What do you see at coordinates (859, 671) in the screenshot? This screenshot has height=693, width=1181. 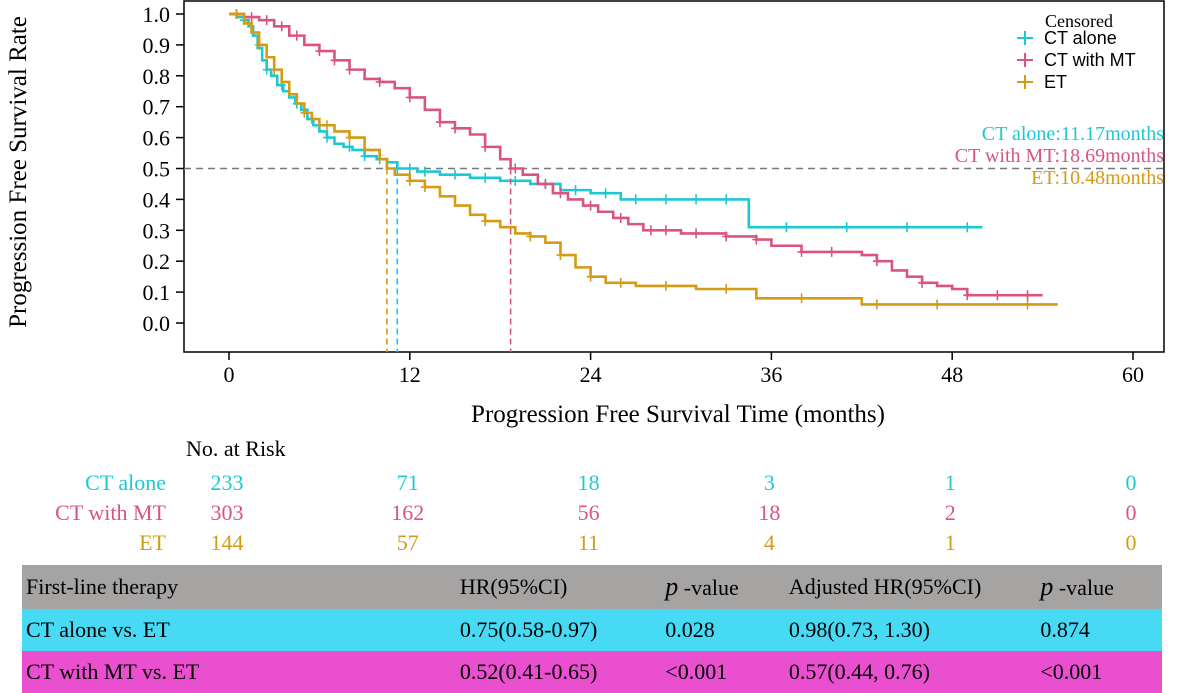 I see `row-adjusted-hr: 0.57(0.44, 0.76)` at bounding box center [859, 671].